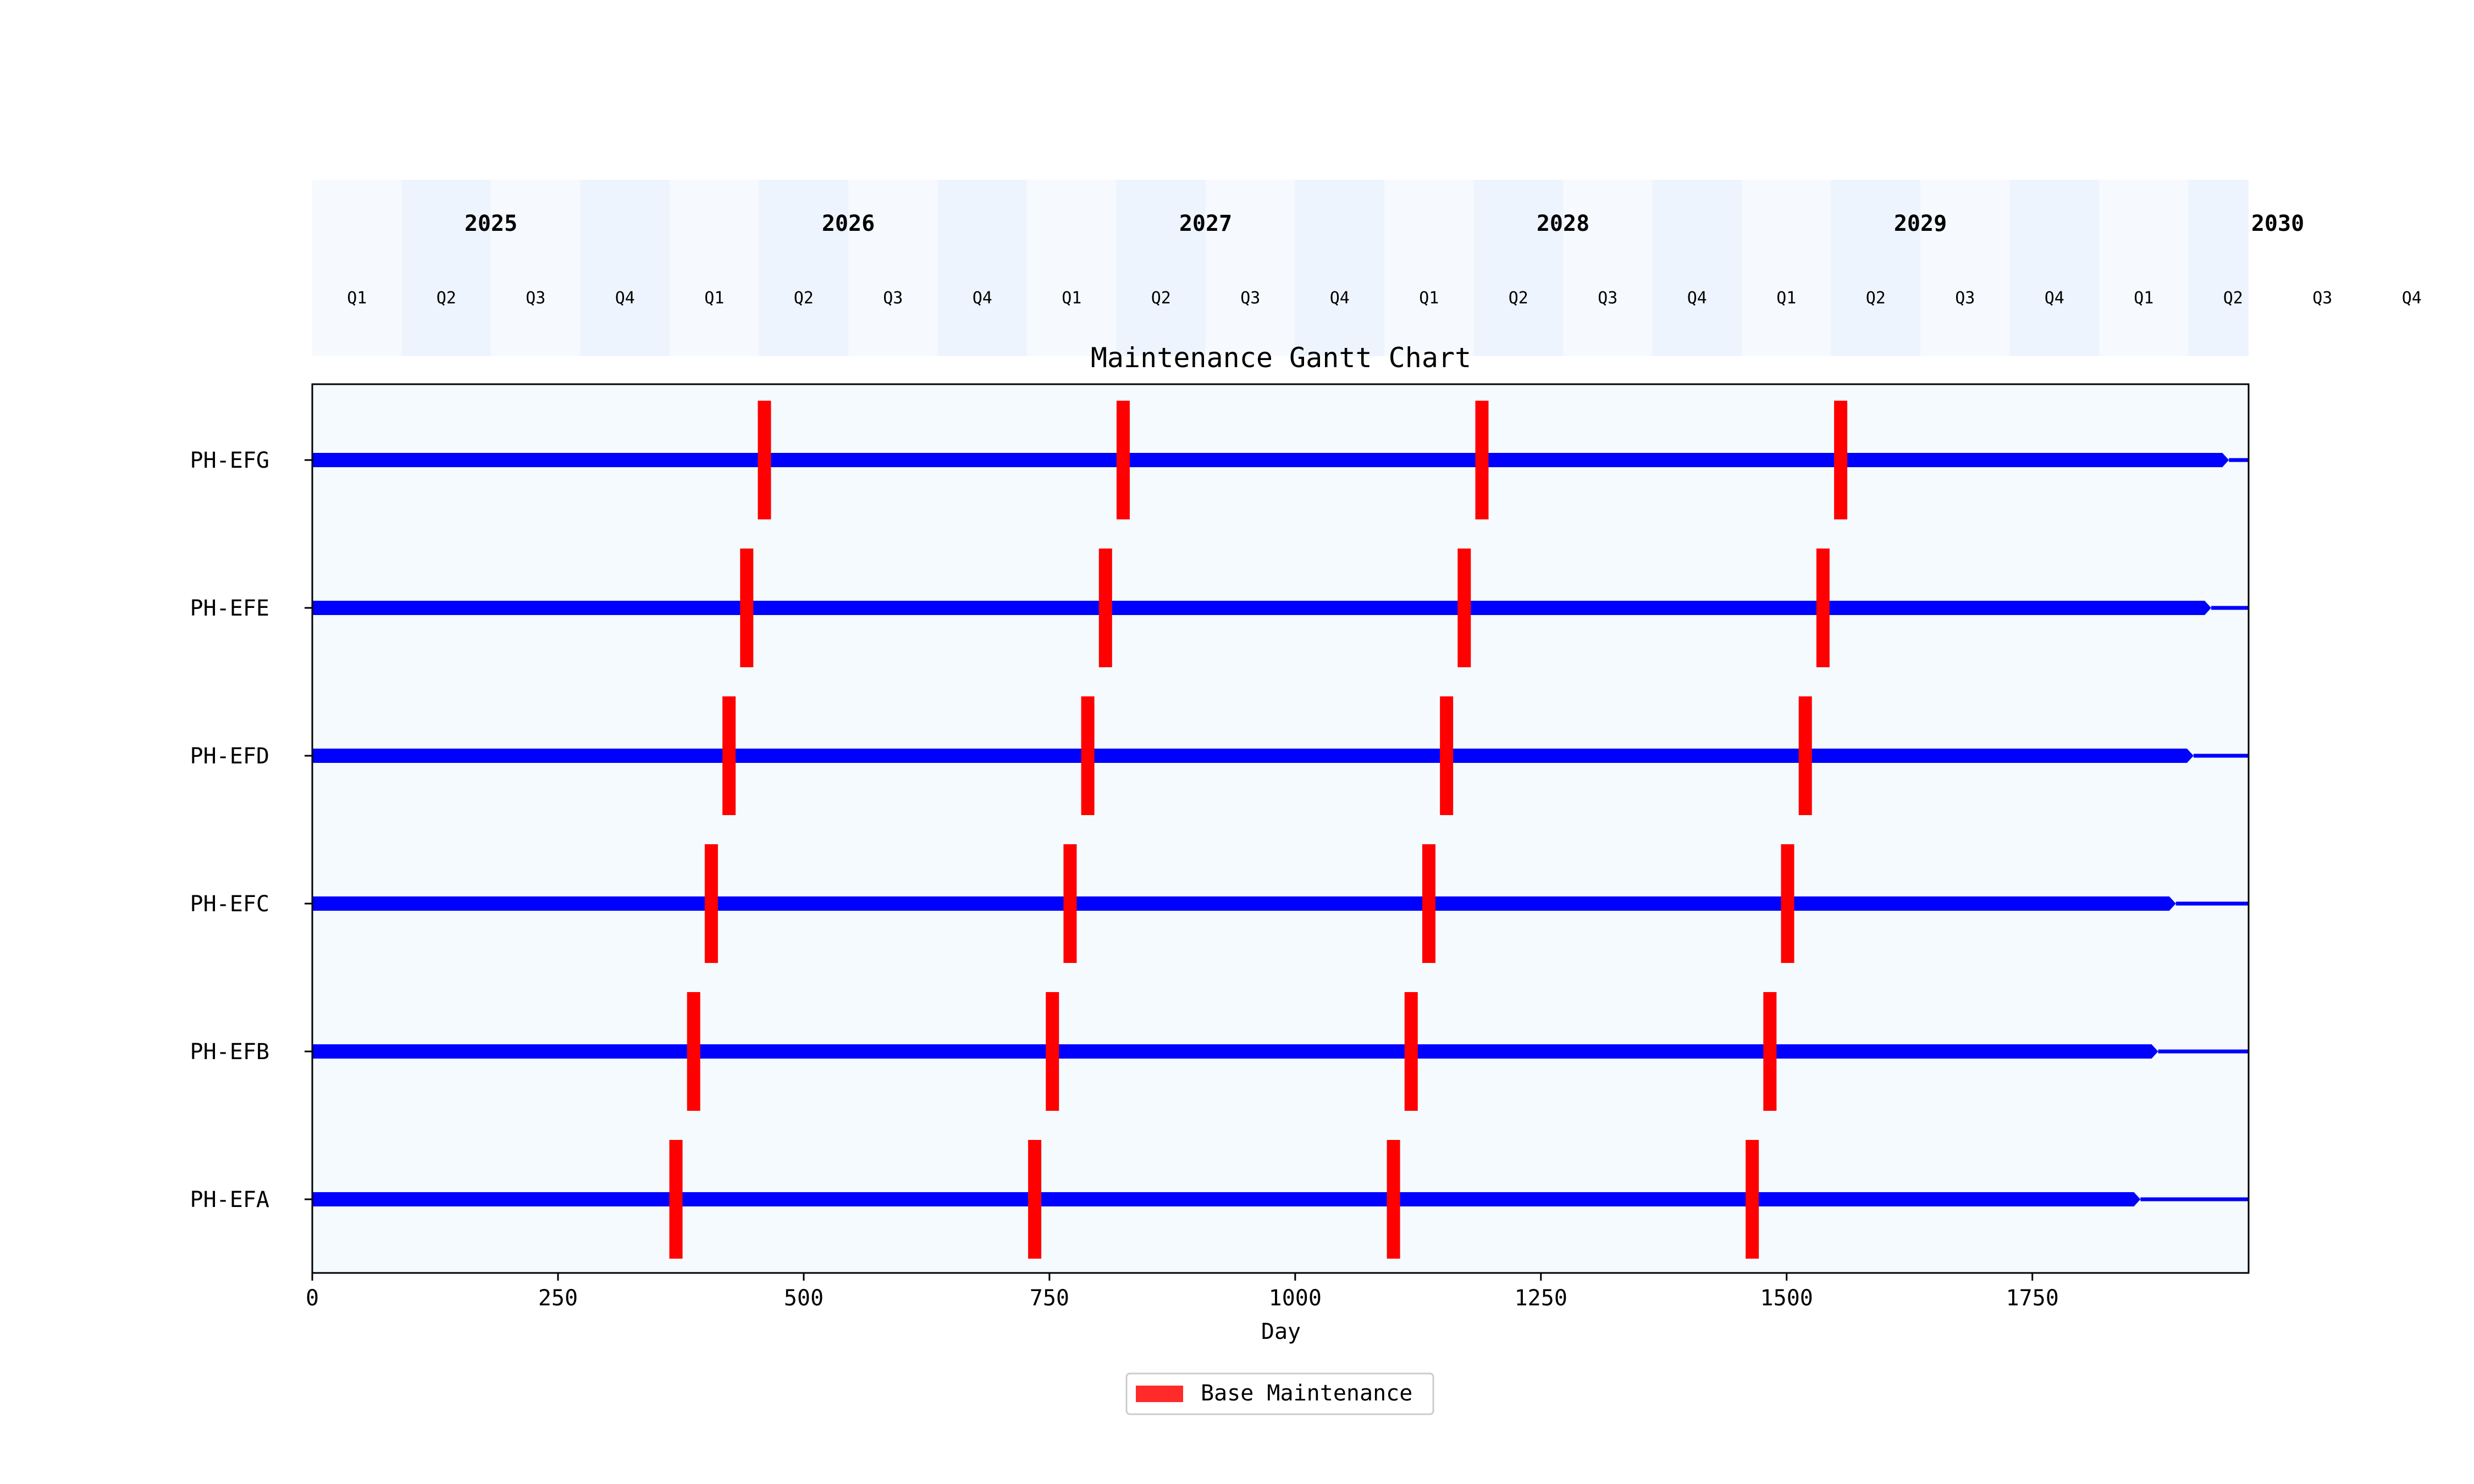 The width and height of the screenshot is (2474, 1484). I want to click on y-tick-label: PH-EFD, so click(230, 756).